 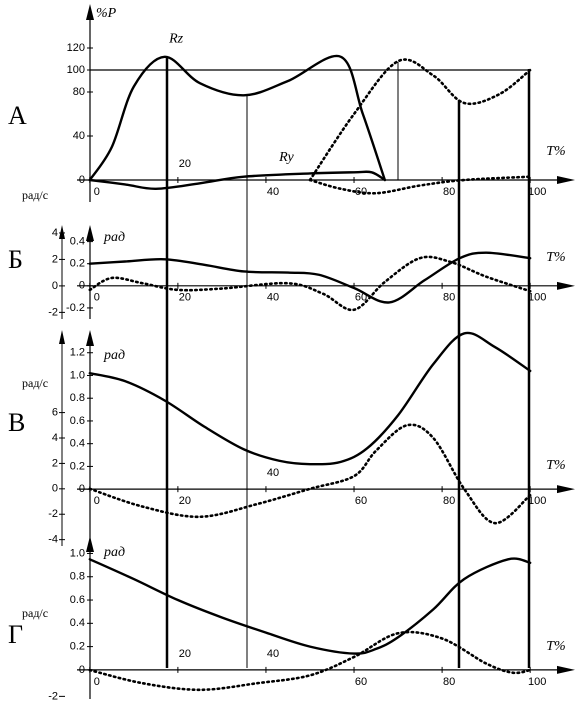 I want to click on y-axis-label: %P, so click(x=106, y=13).